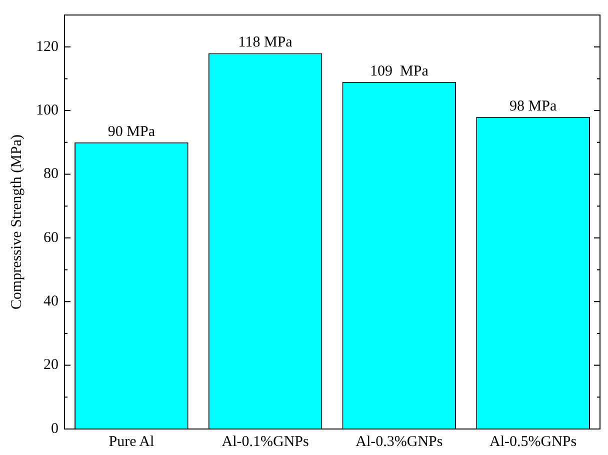 The height and width of the screenshot is (455, 608). Describe the element at coordinates (533, 106) in the screenshot. I see `data-label: 98 MPa` at that location.